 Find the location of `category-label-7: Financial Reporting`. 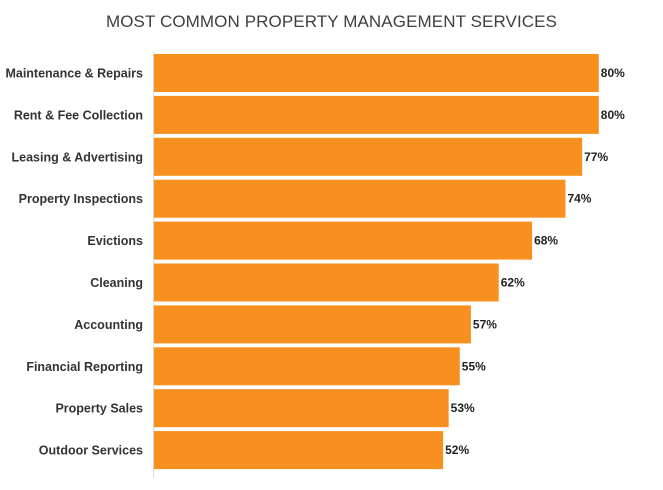

category-label-7: Financial Reporting is located at coordinates (84, 367).